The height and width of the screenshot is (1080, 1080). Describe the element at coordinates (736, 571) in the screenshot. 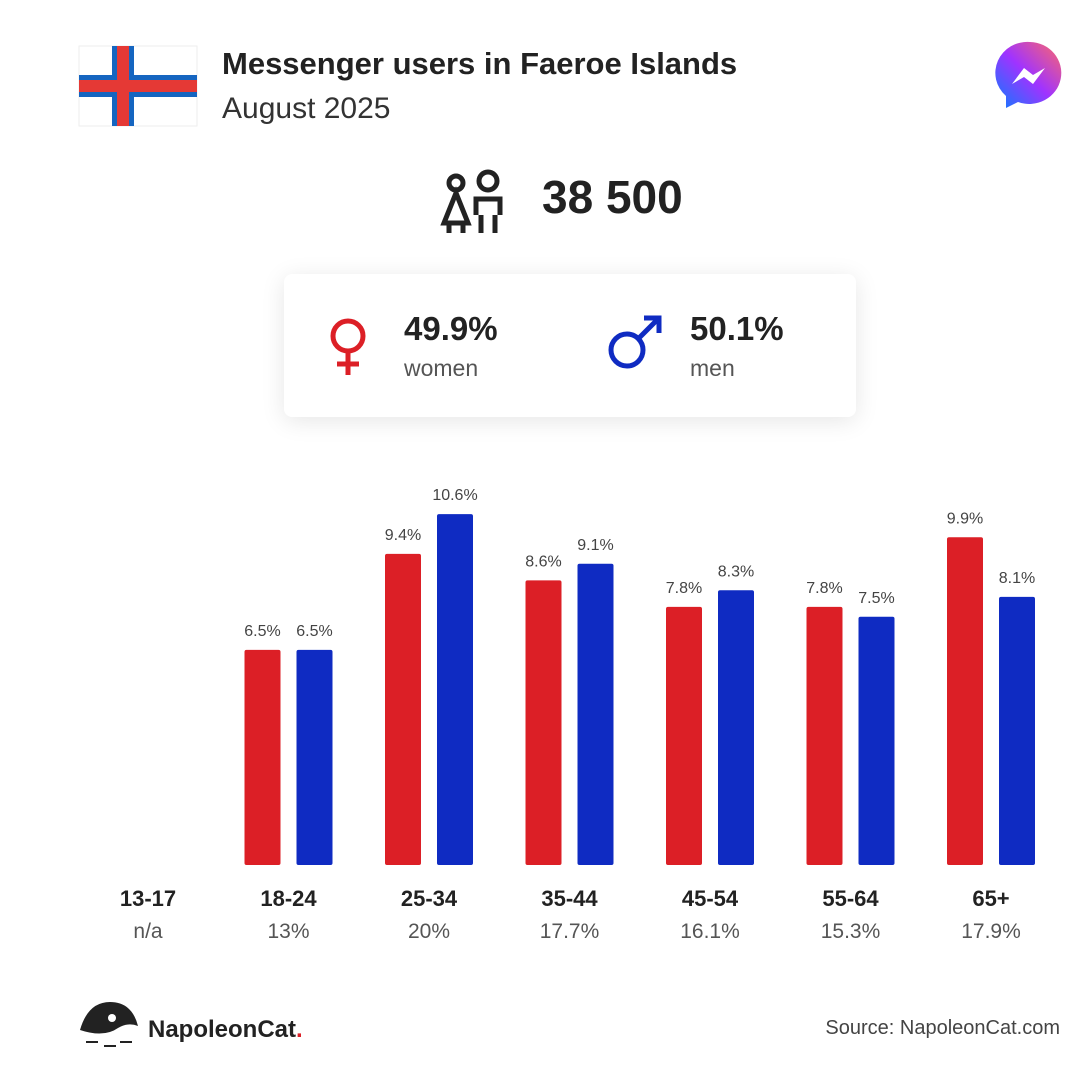

I see `value-label: 8.3%` at that location.